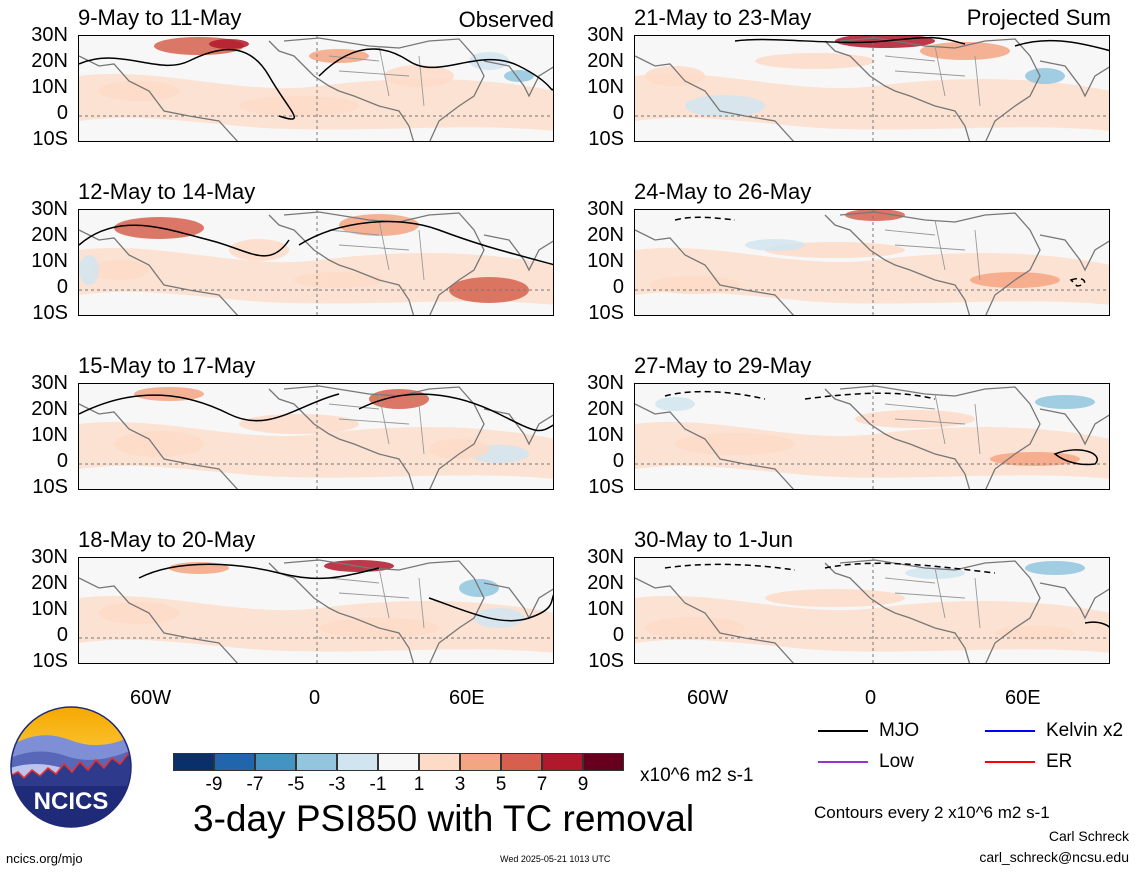  I want to click on panel-title-6: 24-May to 26-May, so click(723, 191).